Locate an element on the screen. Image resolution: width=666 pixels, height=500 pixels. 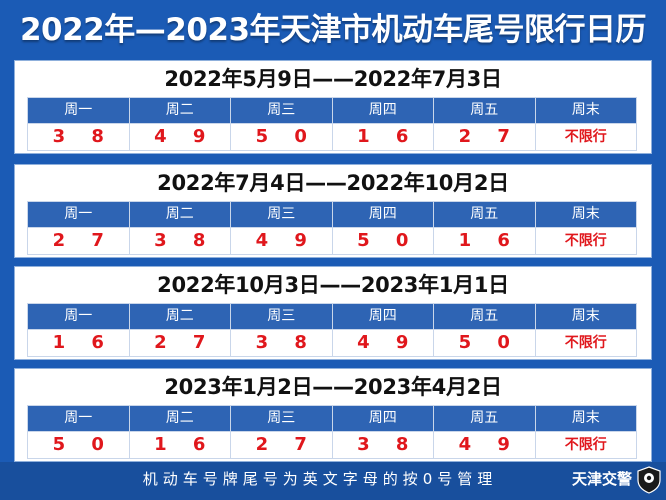
page-title: 2022年—2023年天津市机动车尾号限行日历 is located at coordinates (333, 30).